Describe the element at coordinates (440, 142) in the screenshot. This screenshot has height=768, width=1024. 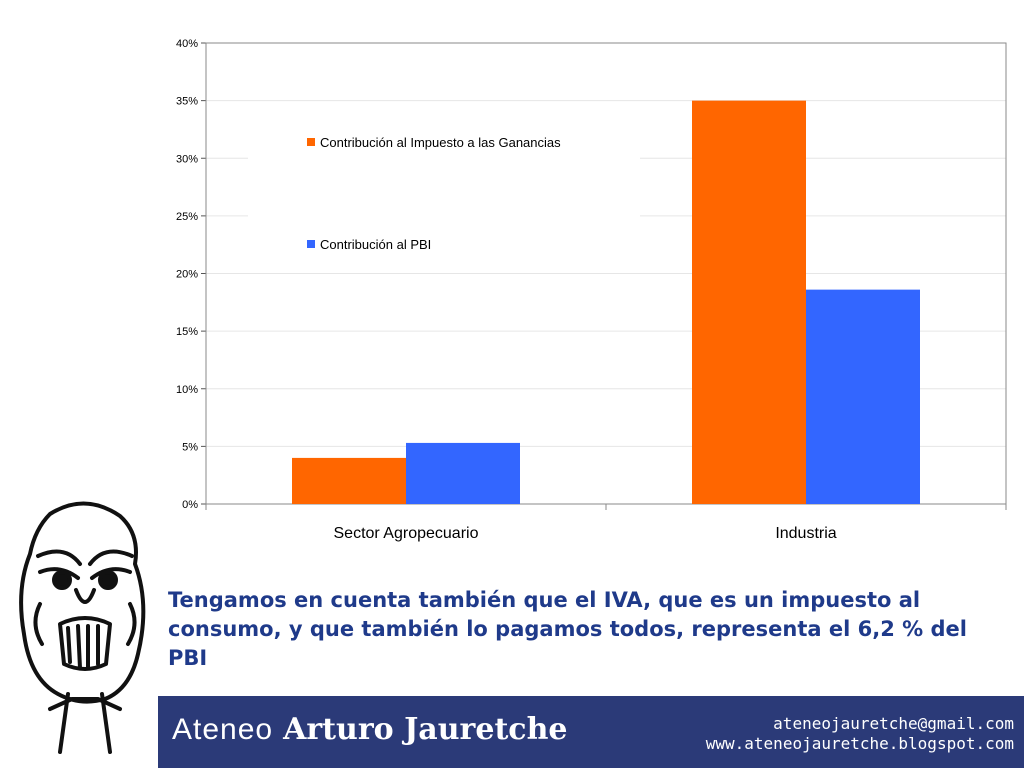
I see `legend-label: Contribución al Impuesto a las Ganancias` at that location.